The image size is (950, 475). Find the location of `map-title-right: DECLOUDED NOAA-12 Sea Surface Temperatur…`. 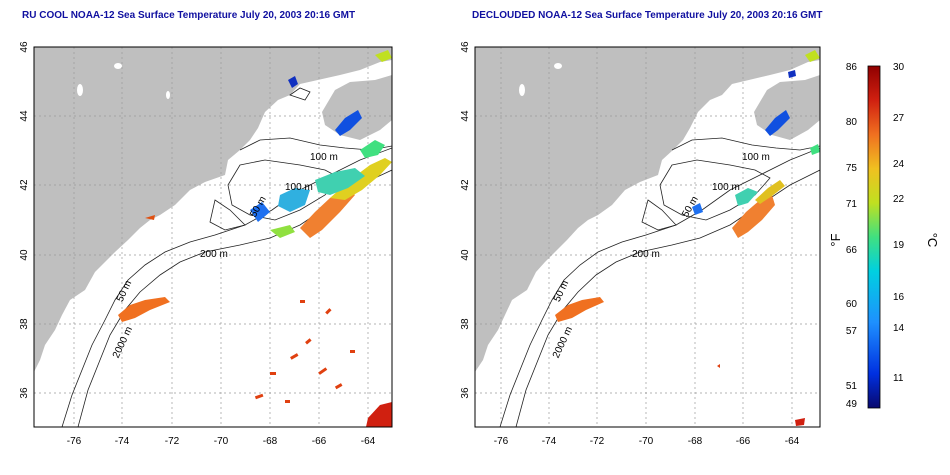

map-title-right: DECLOUDED NOAA-12 Sea Surface Temperatur… is located at coordinates (647, 15).